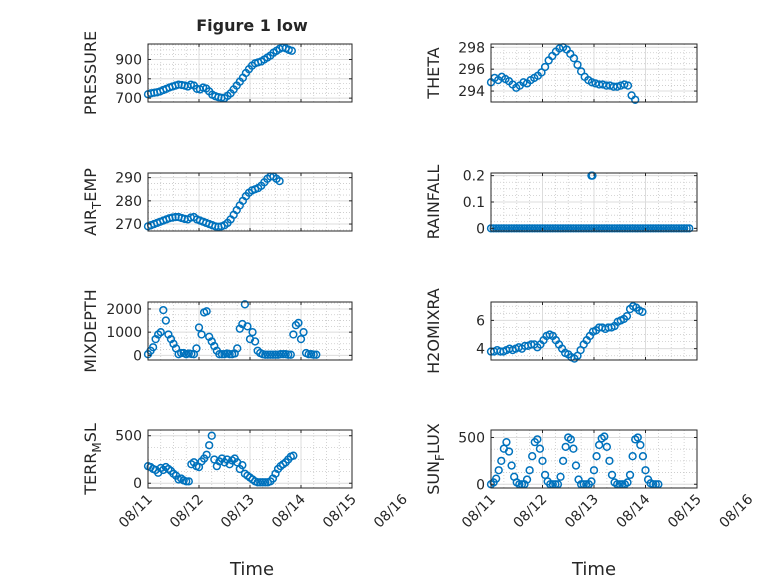  I want to click on y-tick-label: 296, so click(471, 70).